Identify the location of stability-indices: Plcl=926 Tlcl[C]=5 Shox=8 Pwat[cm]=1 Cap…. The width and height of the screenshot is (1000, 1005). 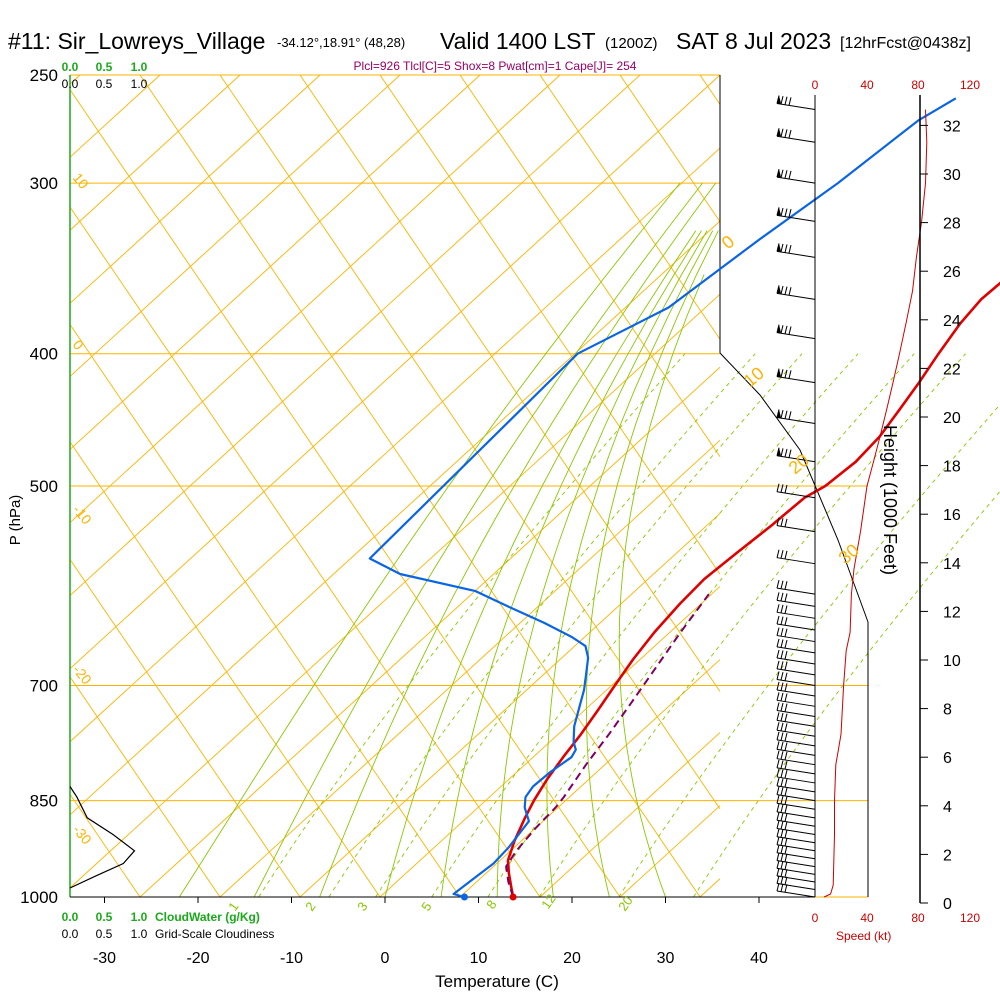
(495, 66).